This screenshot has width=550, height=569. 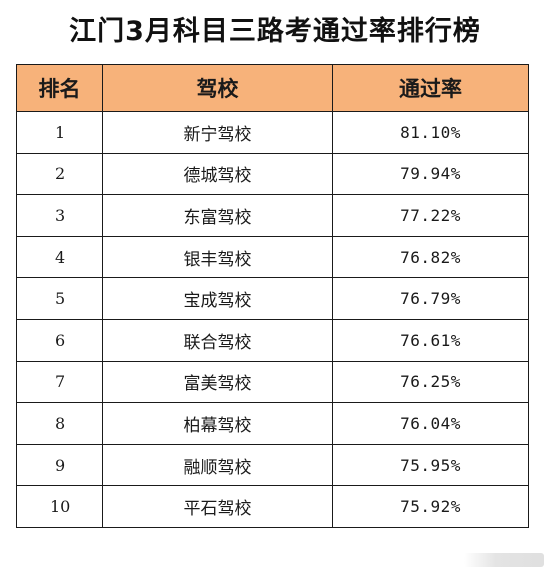 What do you see at coordinates (430, 257) in the screenshot?
I see `pass-rate-cell: 76.82%` at bounding box center [430, 257].